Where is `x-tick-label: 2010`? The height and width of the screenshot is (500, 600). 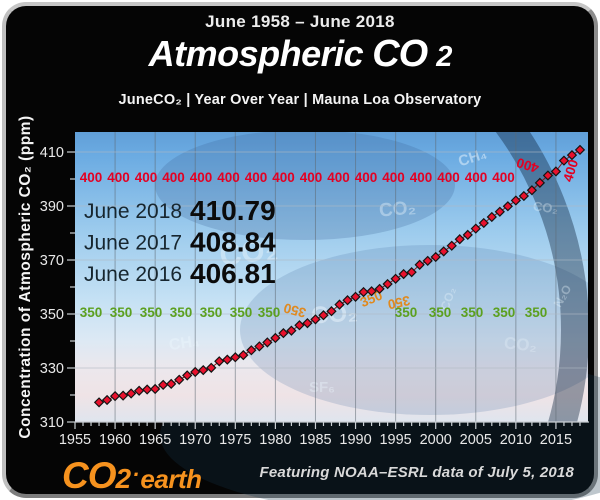 x-tick-label: 2010 is located at coordinates (516, 440).